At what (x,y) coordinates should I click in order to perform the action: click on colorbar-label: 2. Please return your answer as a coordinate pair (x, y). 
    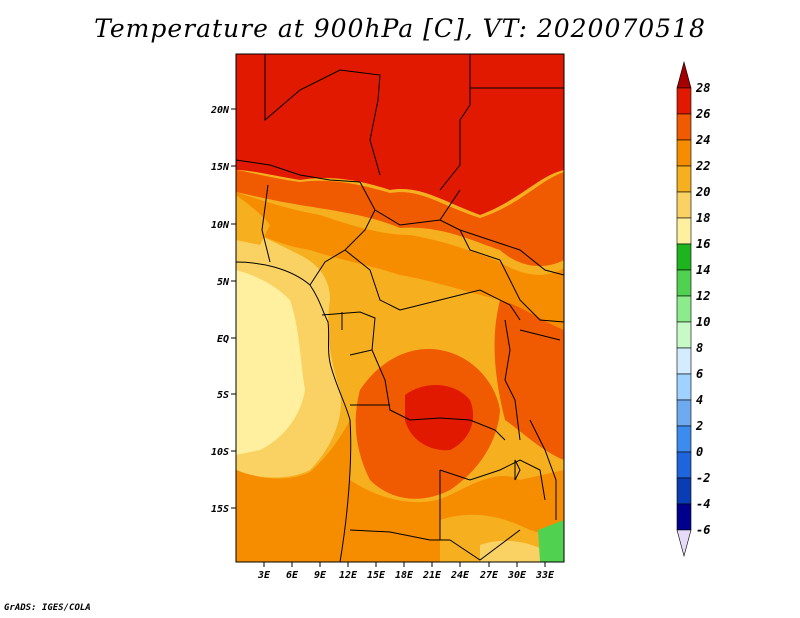
    Looking at the image, I should click on (699, 426).